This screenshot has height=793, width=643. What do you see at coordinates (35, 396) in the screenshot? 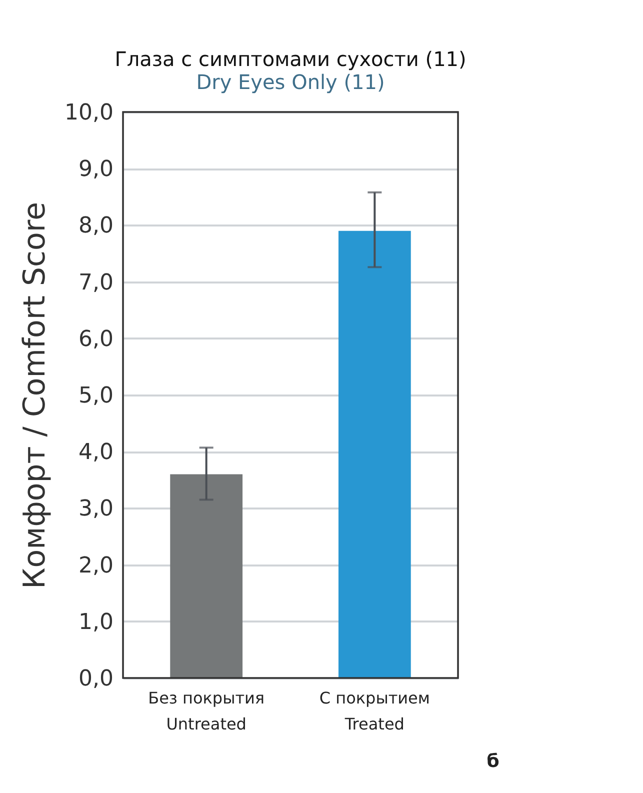
I see `y-axis-title: Комфорт / Comfort Score` at bounding box center [35, 396].